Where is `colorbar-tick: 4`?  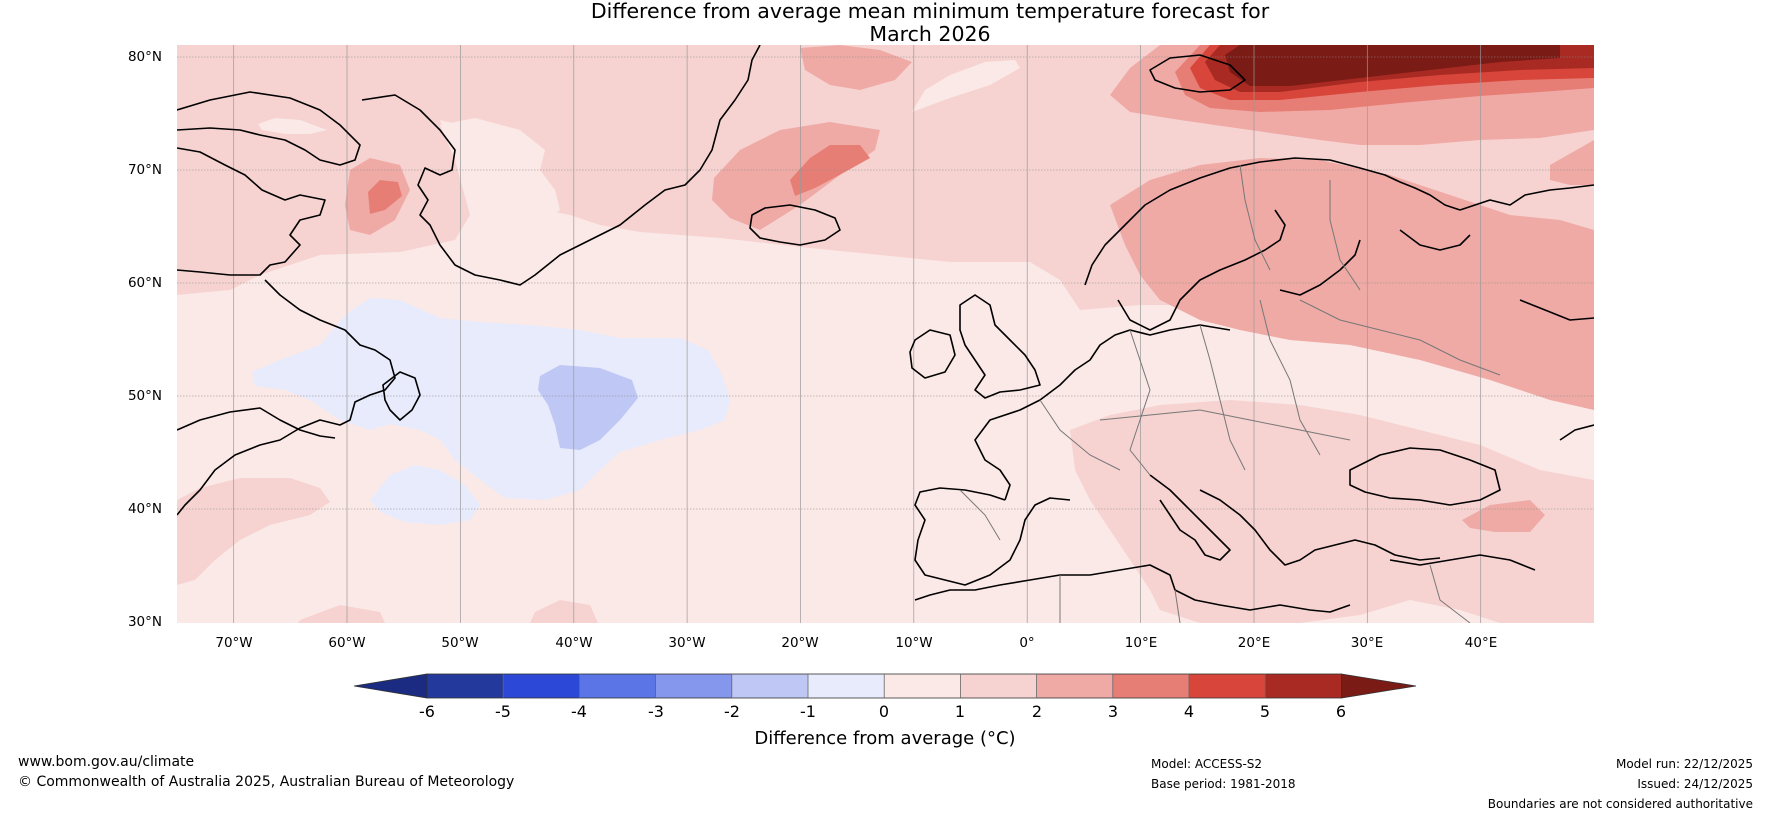 colorbar-tick: 4 is located at coordinates (1189, 711).